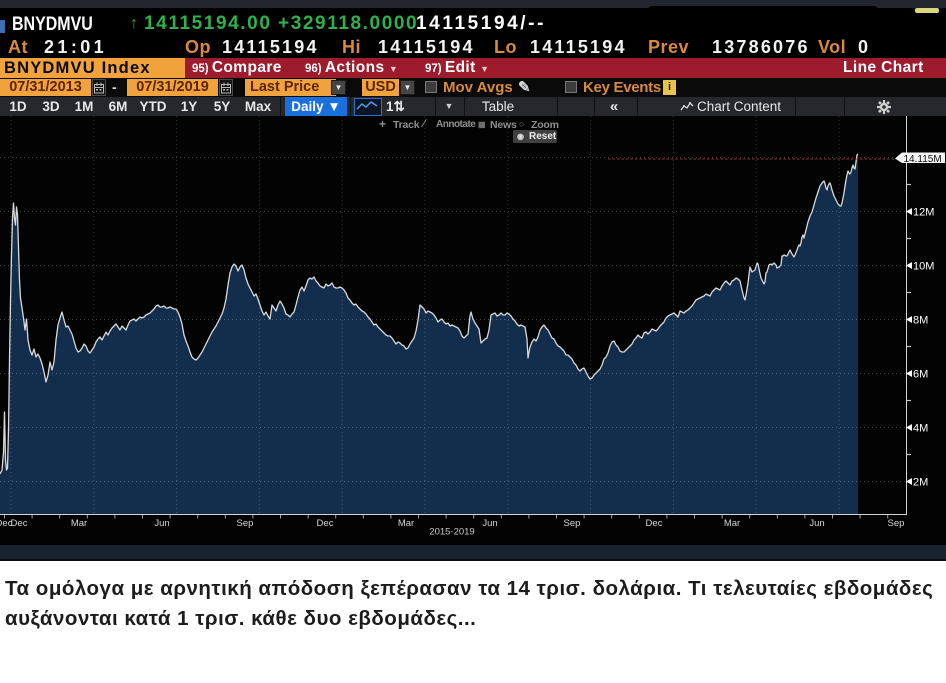 The width and height of the screenshot is (946, 683). Describe the element at coordinates (920, 429) in the screenshot. I see `svg-text: 4M` at that location.